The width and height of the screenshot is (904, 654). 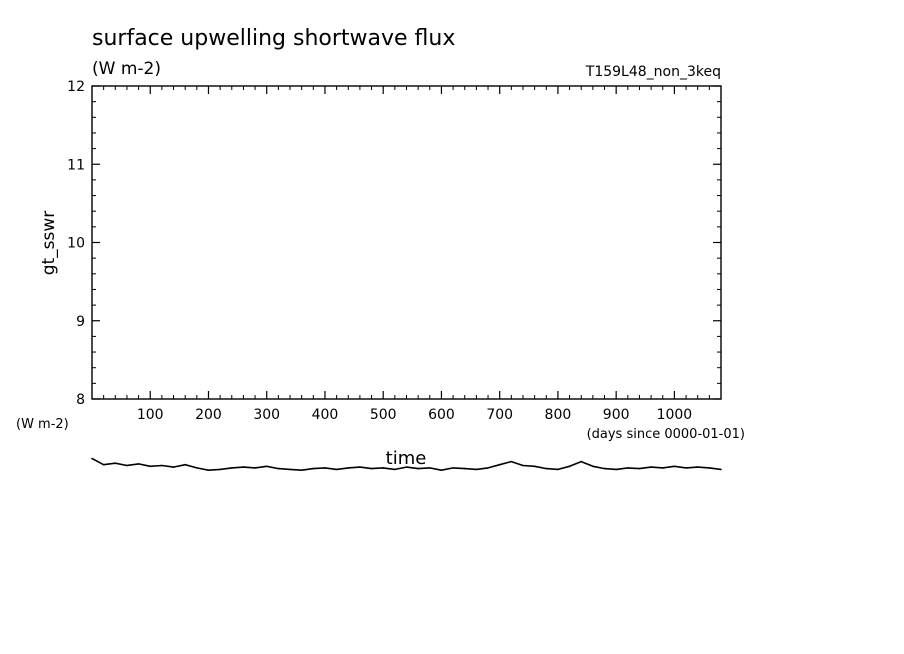 What do you see at coordinates (208, 415) in the screenshot?
I see `x-tick-label: 200` at bounding box center [208, 415].